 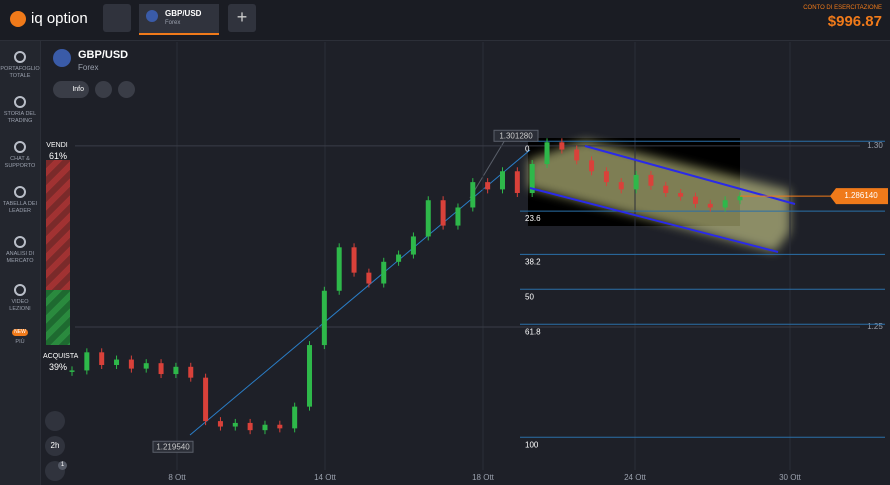 I want to click on fib-label: 100, so click(x=532, y=444).